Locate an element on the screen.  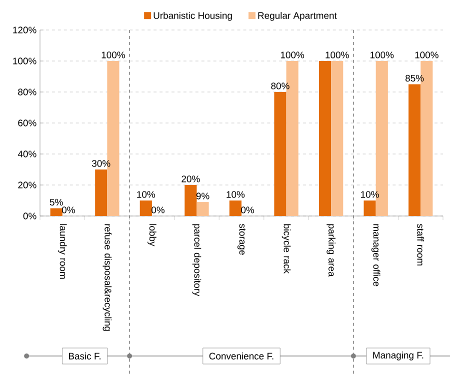
x-tick-label: manager office is located at coordinates (375, 255).